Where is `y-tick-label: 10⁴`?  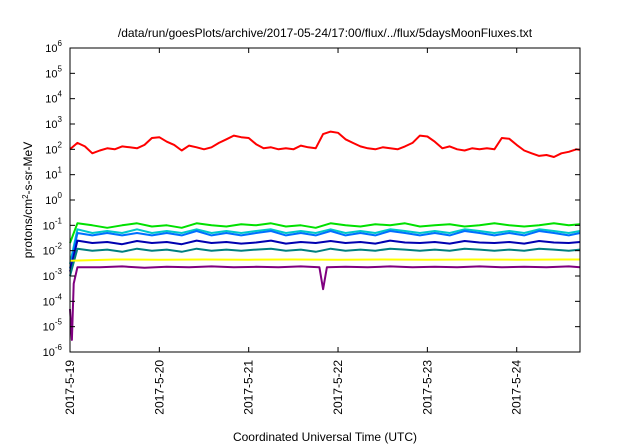 y-tick-label: 10⁴ is located at coordinates (53, 98).